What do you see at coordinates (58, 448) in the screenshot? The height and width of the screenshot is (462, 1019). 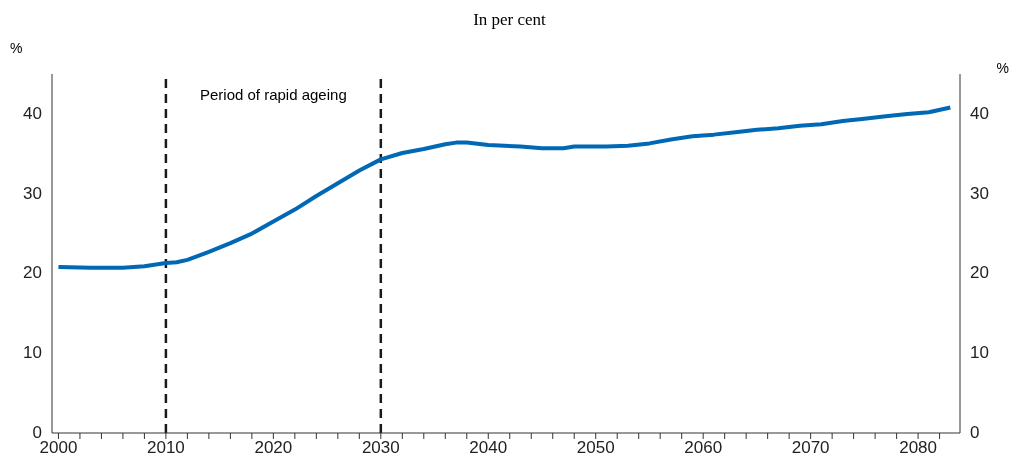 I see `x-tick-label: 2000` at bounding box center [58, 448].